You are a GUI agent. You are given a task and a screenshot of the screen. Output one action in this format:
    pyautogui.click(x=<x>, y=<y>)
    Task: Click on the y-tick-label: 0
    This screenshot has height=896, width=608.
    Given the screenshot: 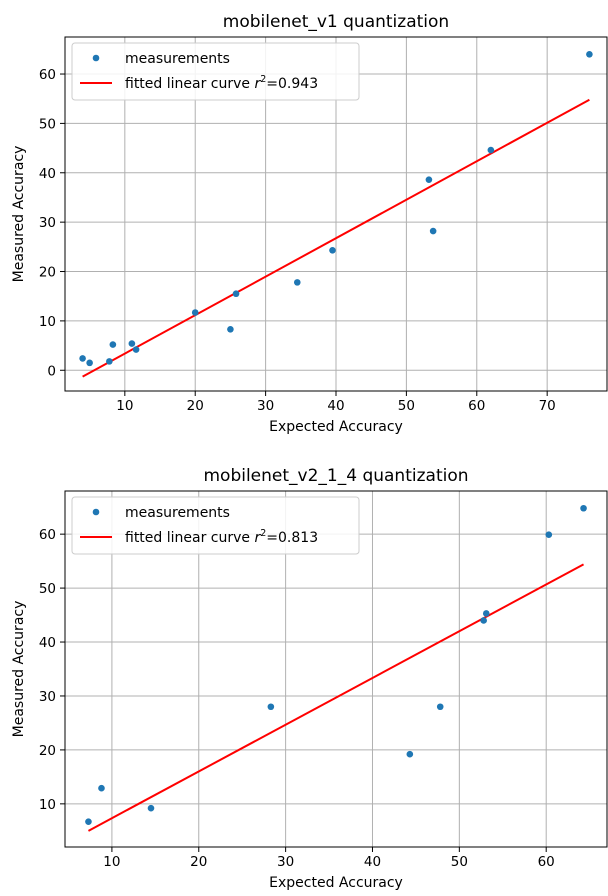 What is the action you would take?
    pyautogui.click(x=51, y=371)
    